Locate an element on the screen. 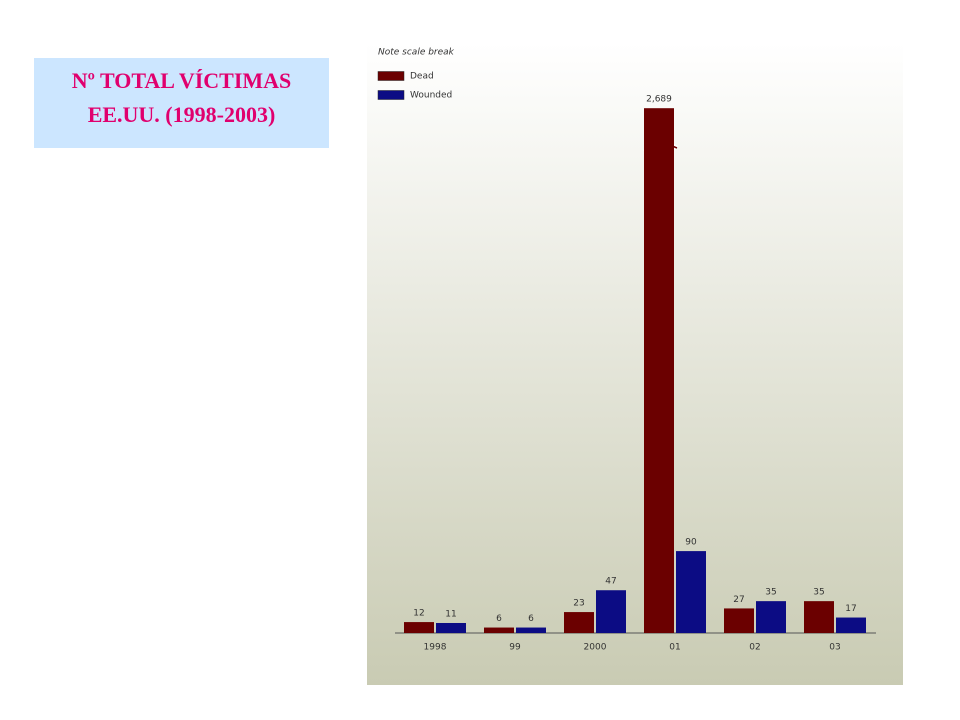 This screenshot has width=960, height=720. x-tick-label: 99 is located at coordinates (515, 648).